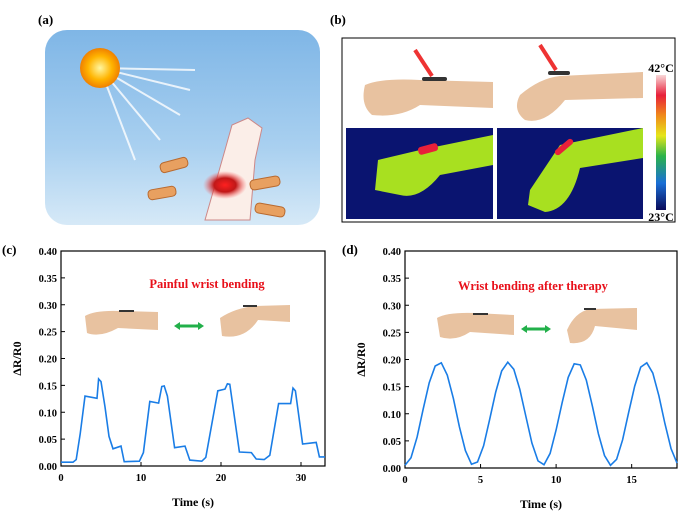 This screenshot has width=687, height=520. I want to click on wrist-photo-bent, so click(579, 82).